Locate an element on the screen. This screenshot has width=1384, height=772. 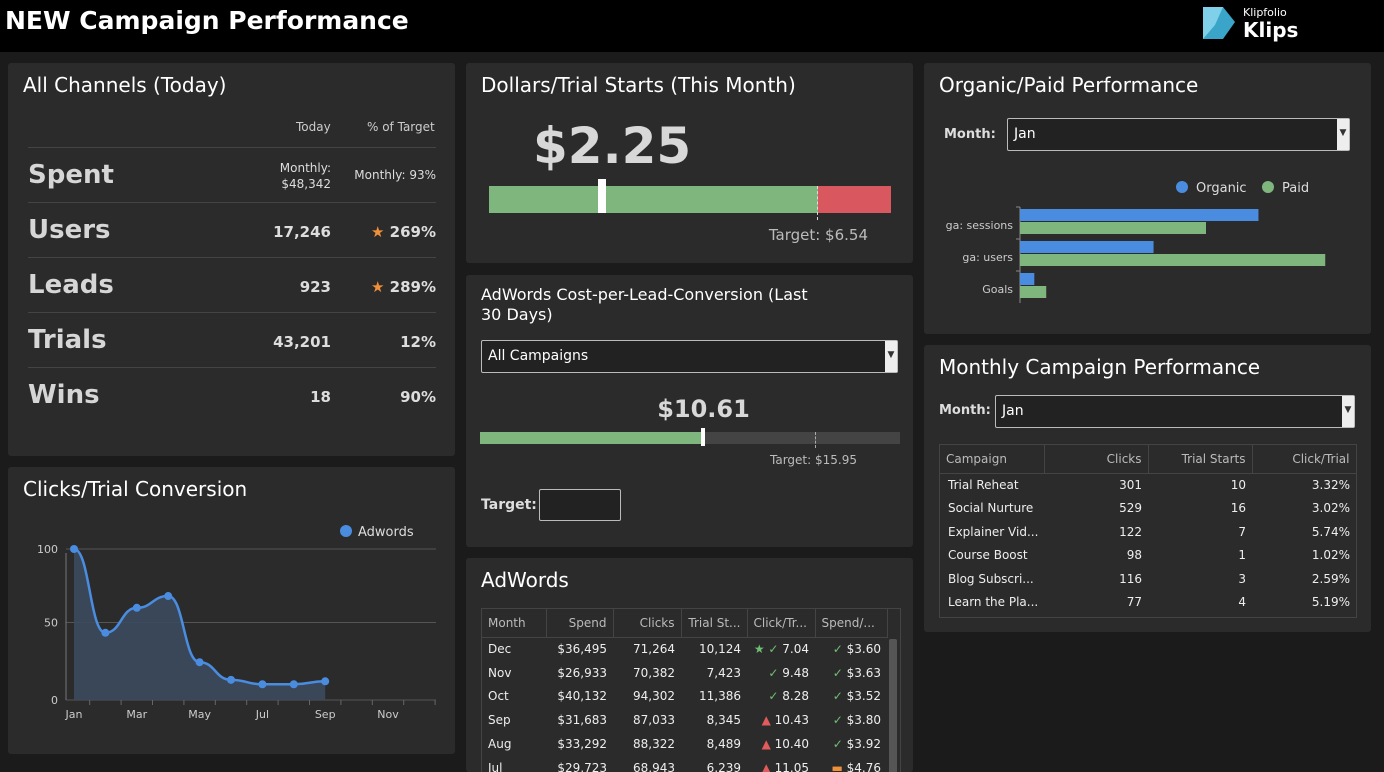
target-label: Target: is located at coordinates (509, 505).